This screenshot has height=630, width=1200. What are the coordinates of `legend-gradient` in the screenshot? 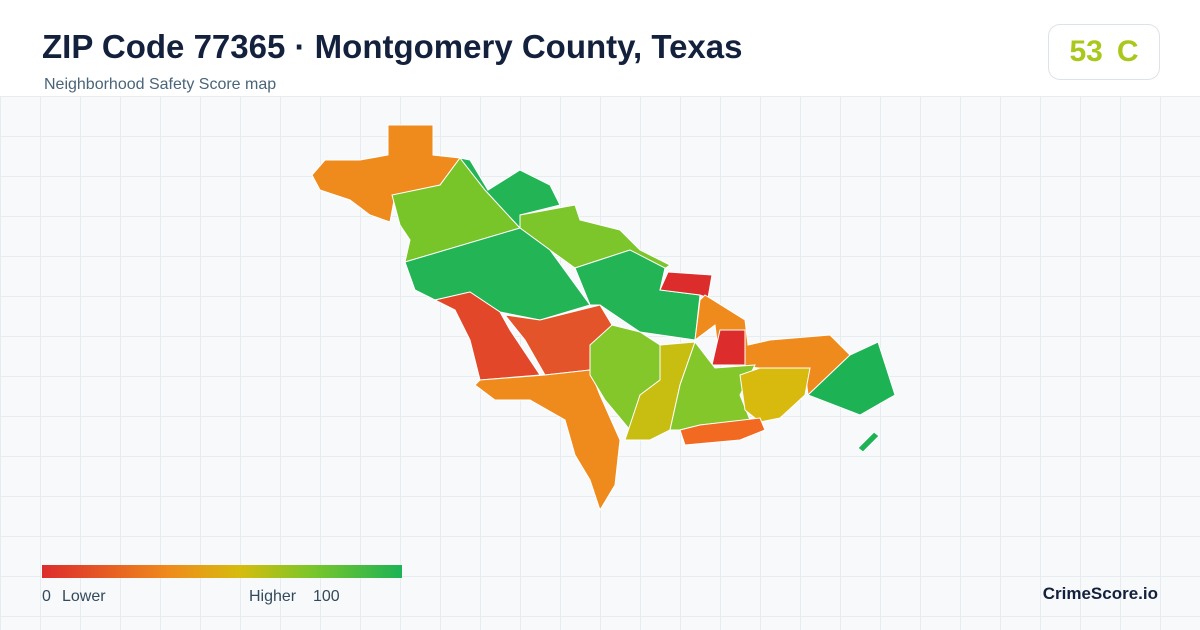 It's located at (222, 571).